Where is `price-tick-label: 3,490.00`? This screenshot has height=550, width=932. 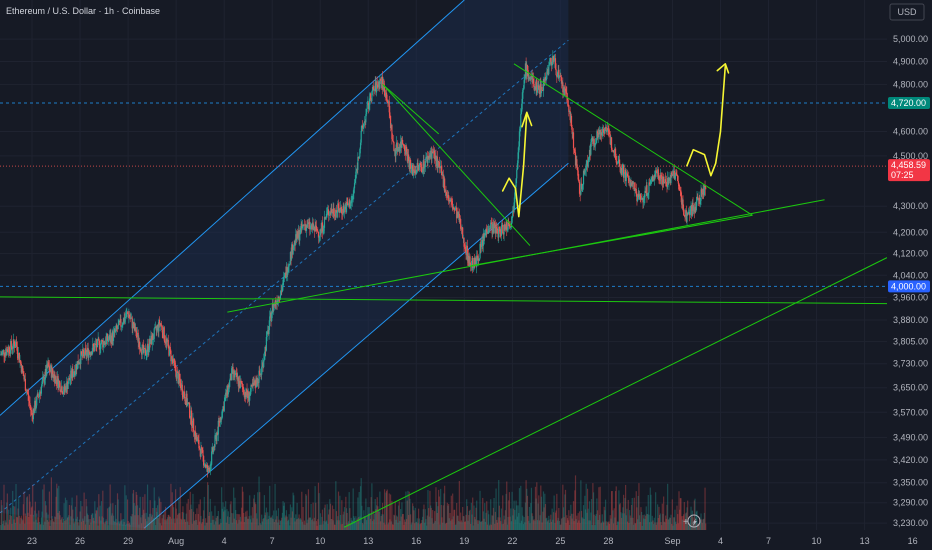
price-tick-label: 3,490.00 is located at coordinates (910, 437).